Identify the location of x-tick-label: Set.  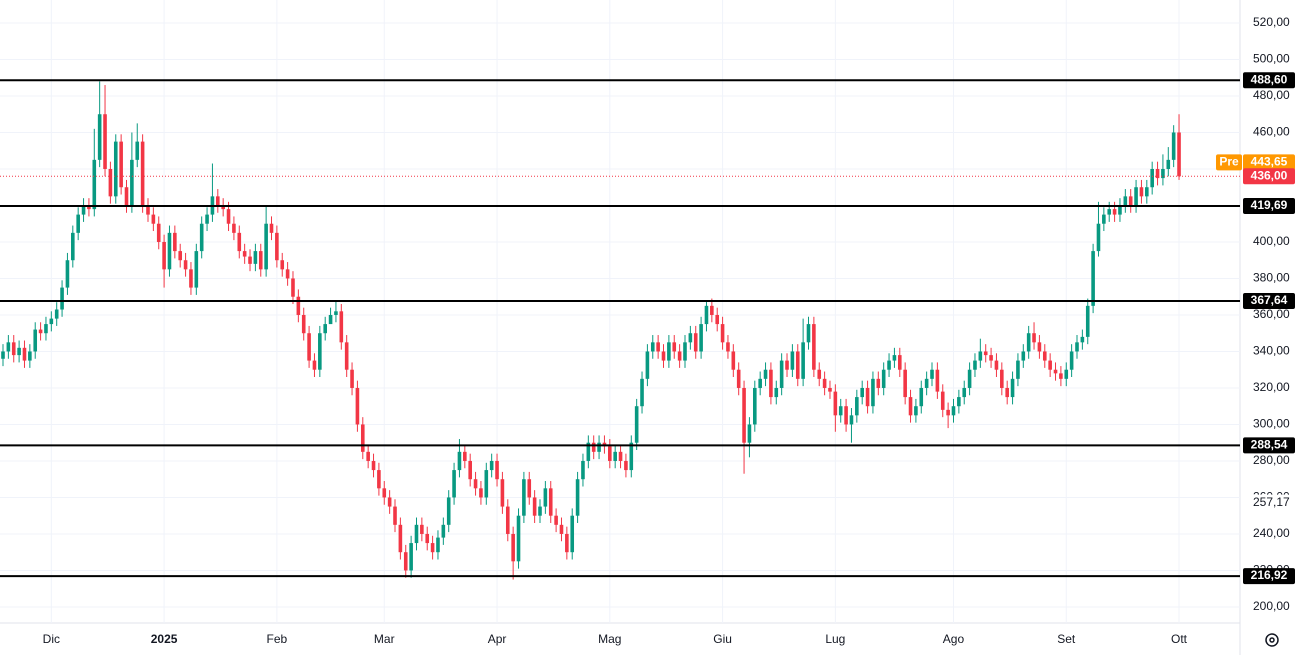
(1066, 639).